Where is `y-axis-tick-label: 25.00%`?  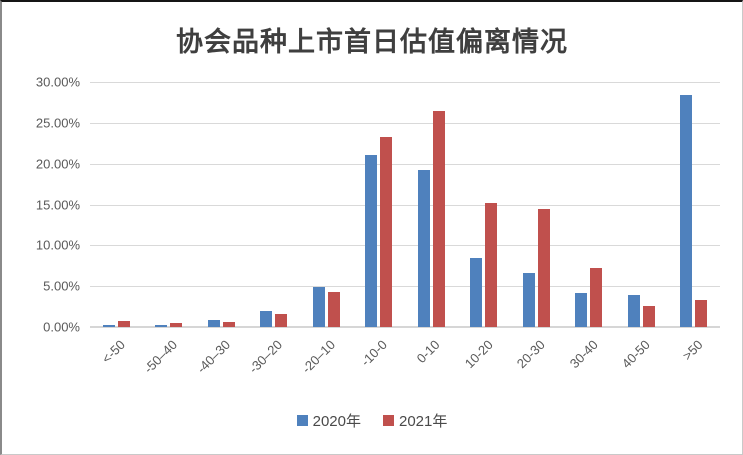 y-axis-tick-label: 25.00% is located at coordinates (57, 123).